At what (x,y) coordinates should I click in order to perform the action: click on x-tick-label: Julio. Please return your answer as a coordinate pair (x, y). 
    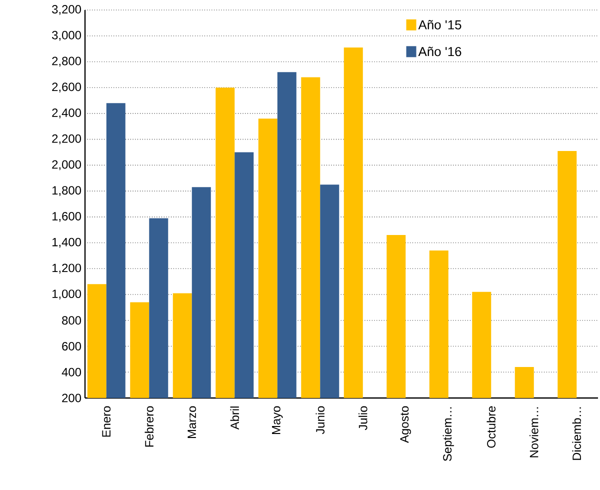
    Looking at the image, I should click on (363, 418).